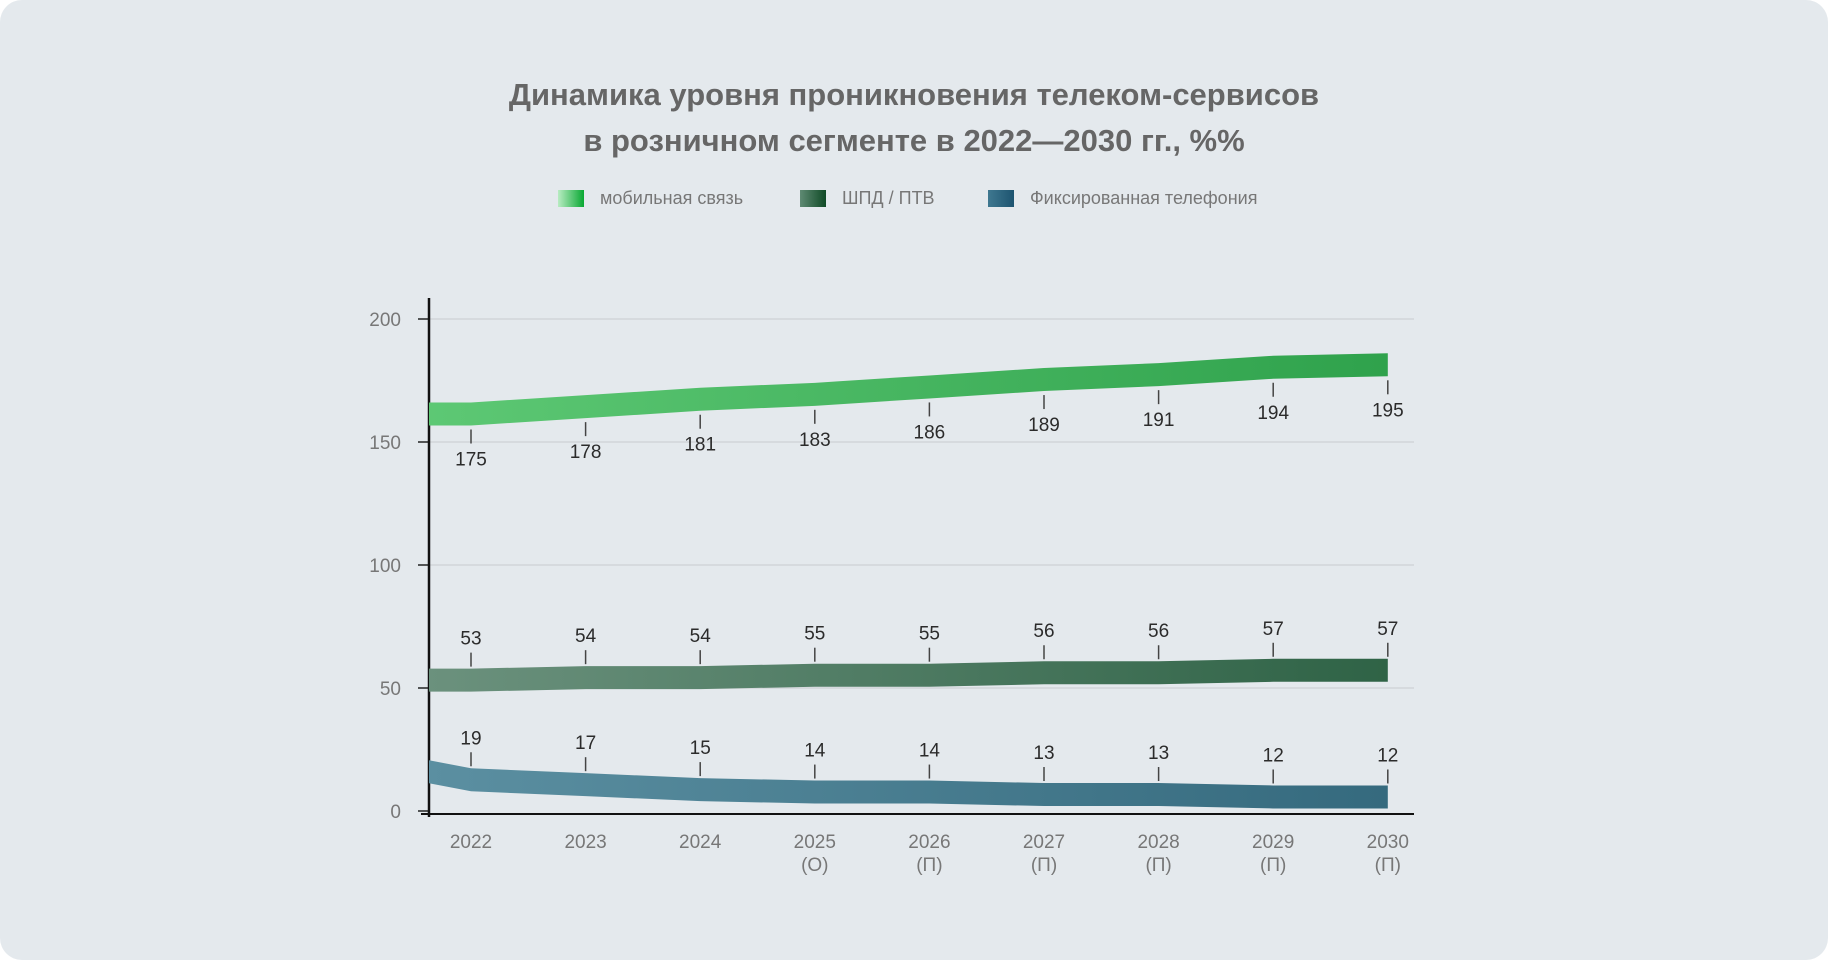  What do you see at coordinates (814, 865) in the screenshot?
I see `x-tick-note: (О)` at bounding box center [814, 865].